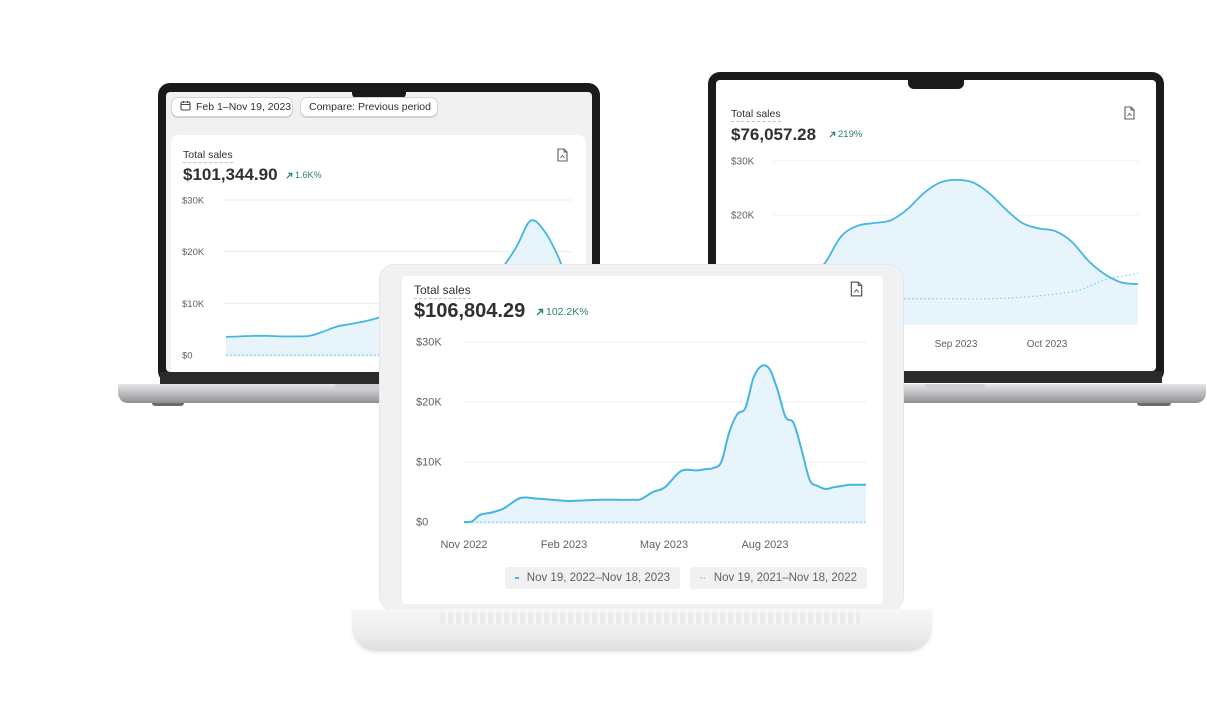 The height and width of the screenshot is (725, 1207). What do you see at coordinates (785, 578) in the screenshot?
I see `legend-previous-label: Nov 19, 2021–Nov 18, 2022` at bounding box center [785, 578].